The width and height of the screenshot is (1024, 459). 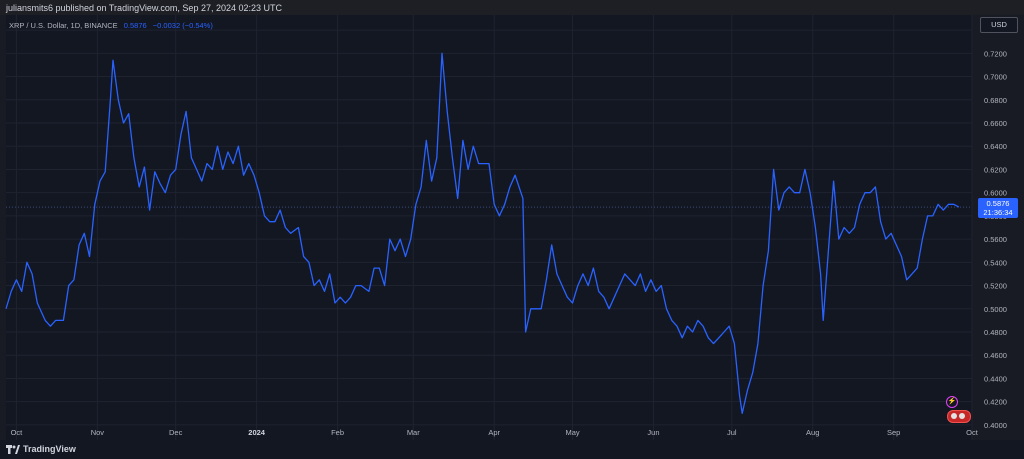 What do you see at coordinates (176, 432) in the screenshot?
I see `x-tick-label: Dec` at bounding box center [176, 432].